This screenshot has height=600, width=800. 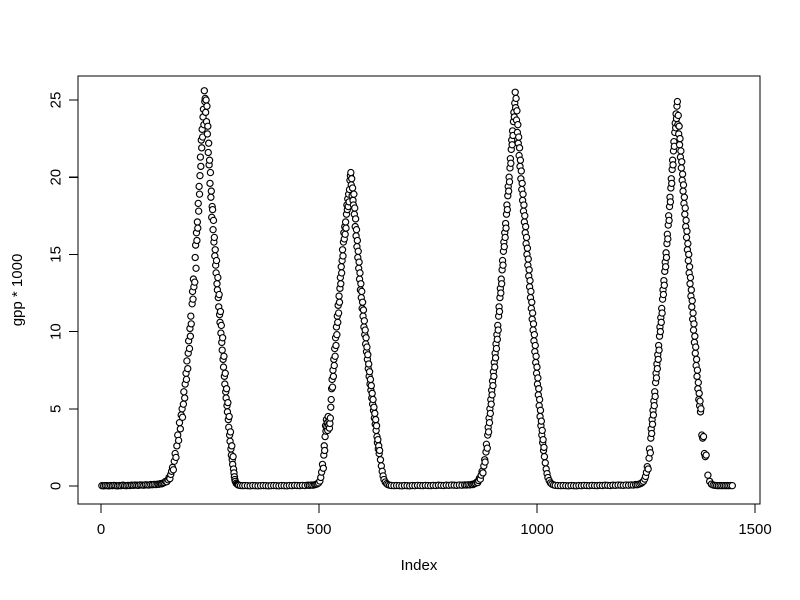 What do you see at coordinates (318, 529) in the screenshot?
I see `x-tick-label: 500` at bounding box center [318, 529].